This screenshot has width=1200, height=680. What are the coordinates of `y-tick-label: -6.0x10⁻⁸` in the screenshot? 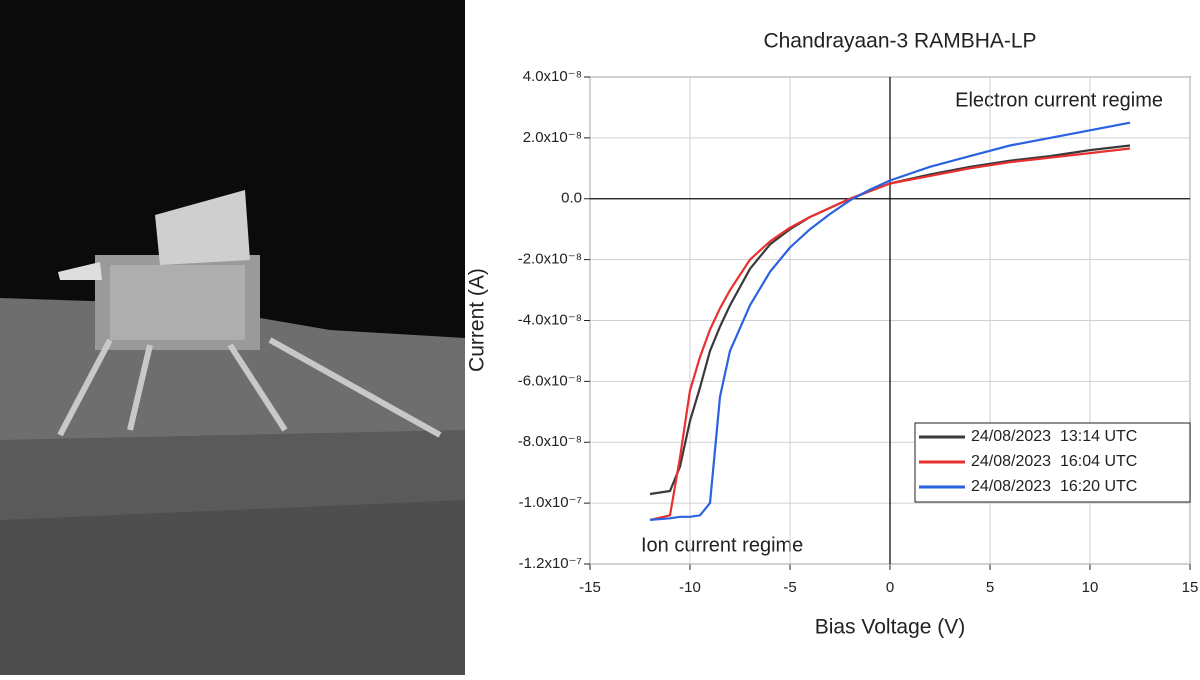 It's located at (550, 380).